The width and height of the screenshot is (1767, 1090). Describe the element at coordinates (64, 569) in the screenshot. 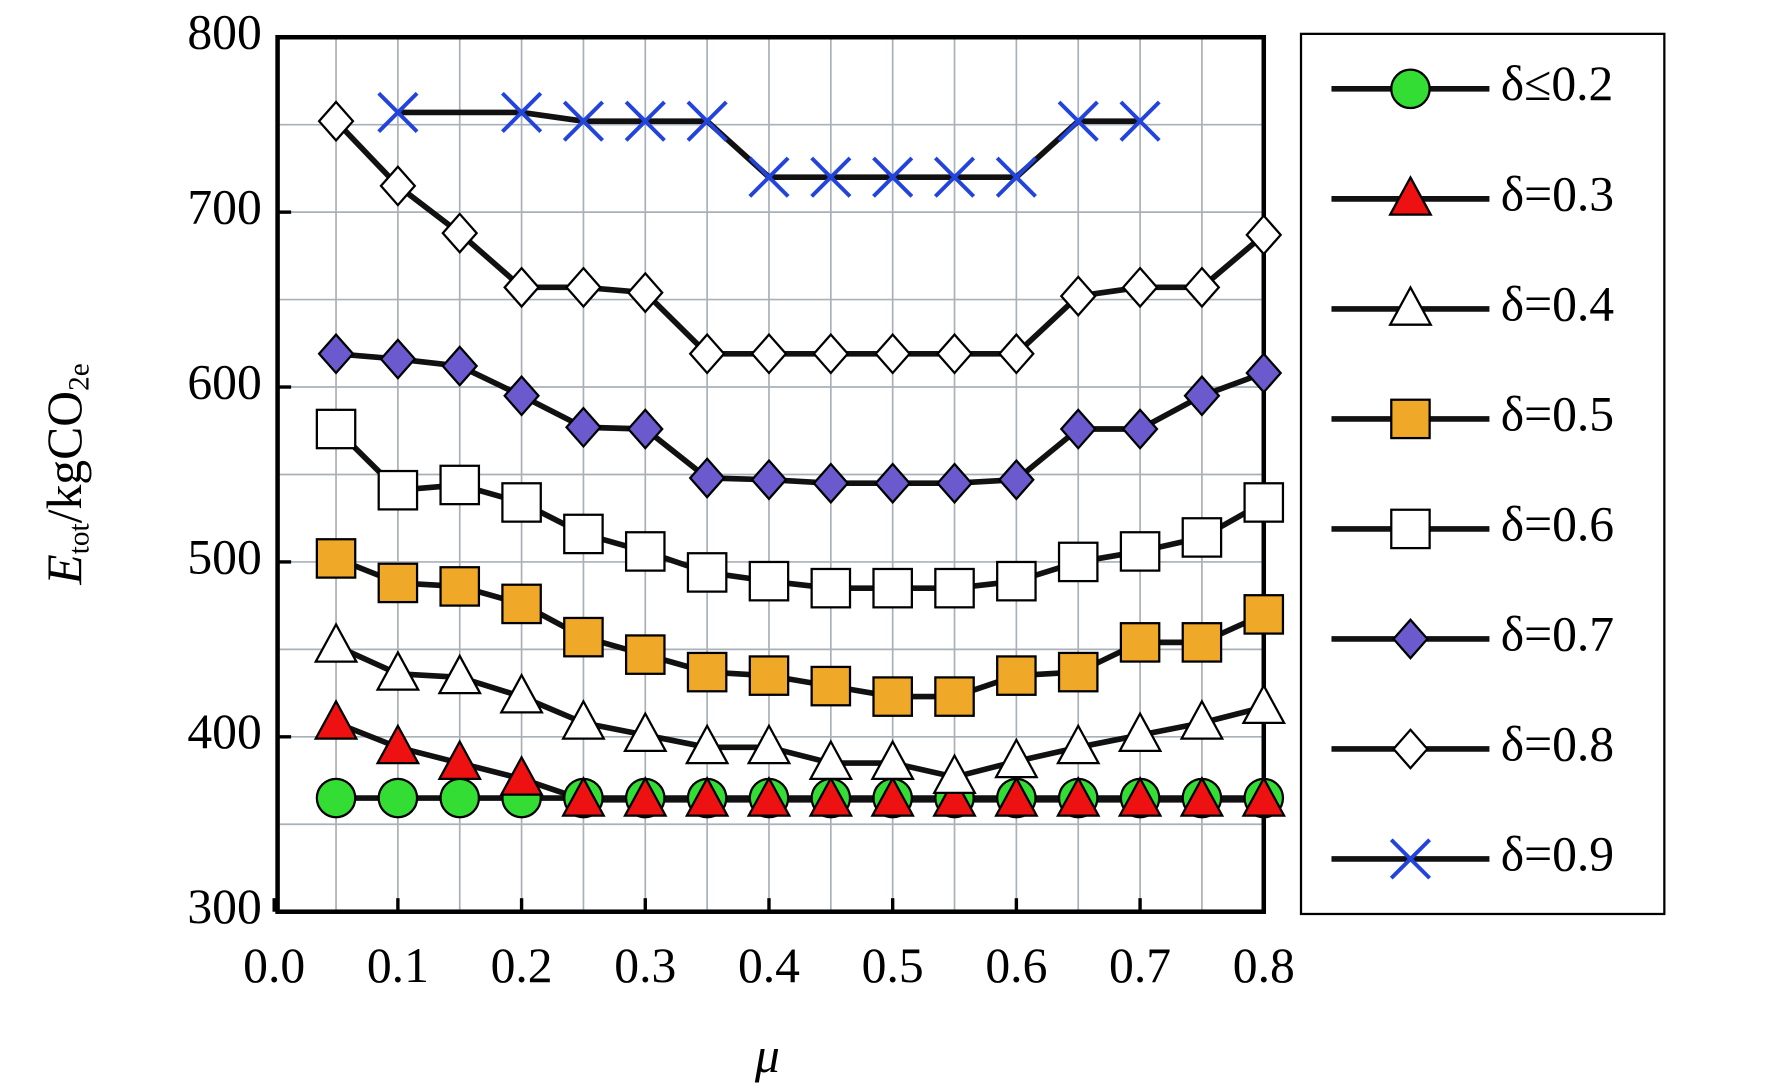

I see `y-label-part: E` at that location.